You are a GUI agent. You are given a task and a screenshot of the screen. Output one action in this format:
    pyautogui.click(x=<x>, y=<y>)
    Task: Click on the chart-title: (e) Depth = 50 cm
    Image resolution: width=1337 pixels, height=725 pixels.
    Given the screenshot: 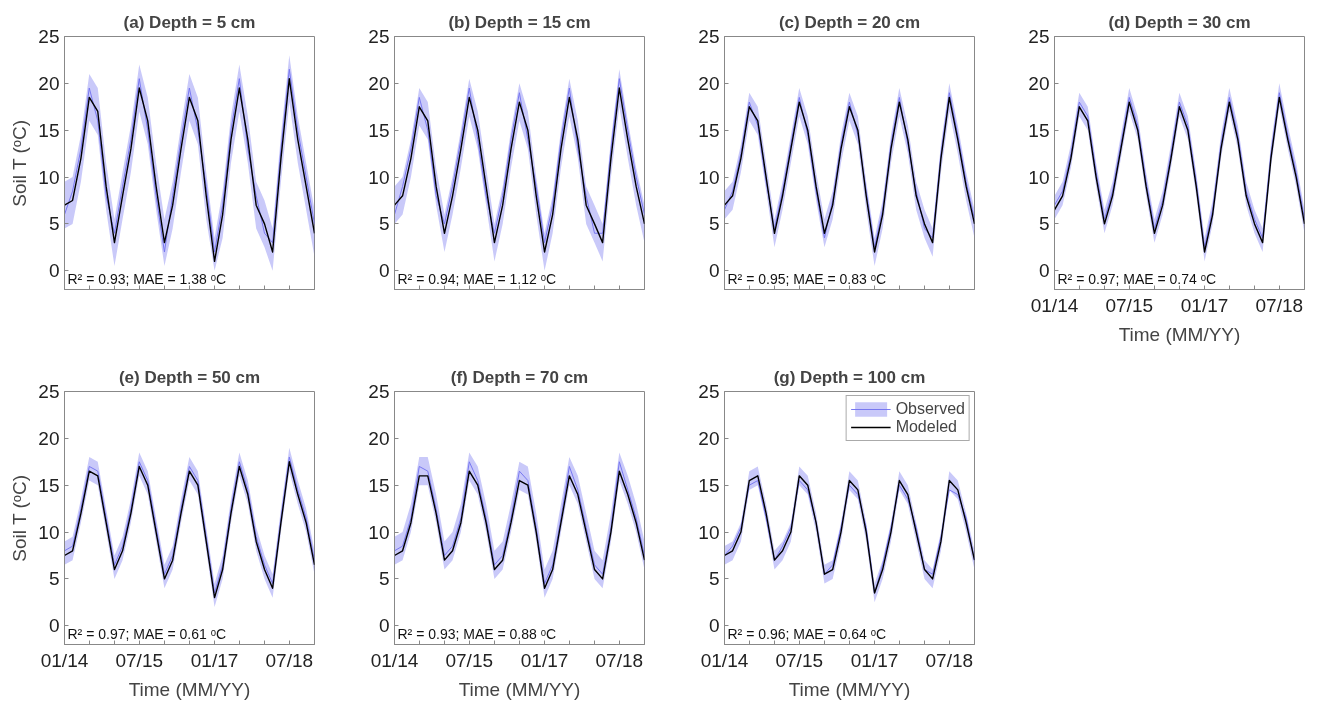 What is the action you would take?
    pyautogui.click(x=189, y=377)
    